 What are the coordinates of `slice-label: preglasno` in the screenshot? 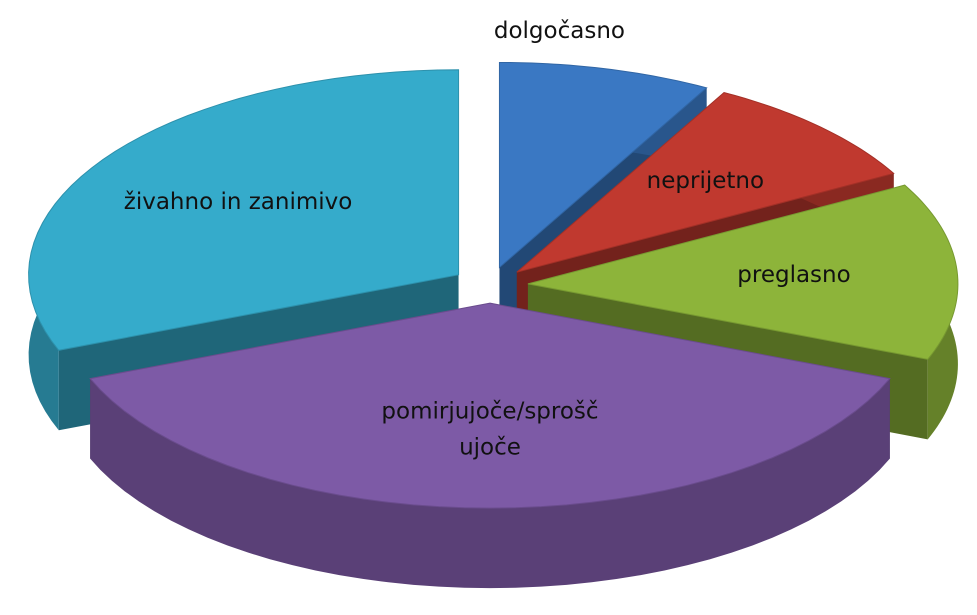 It's located at (794, 275).